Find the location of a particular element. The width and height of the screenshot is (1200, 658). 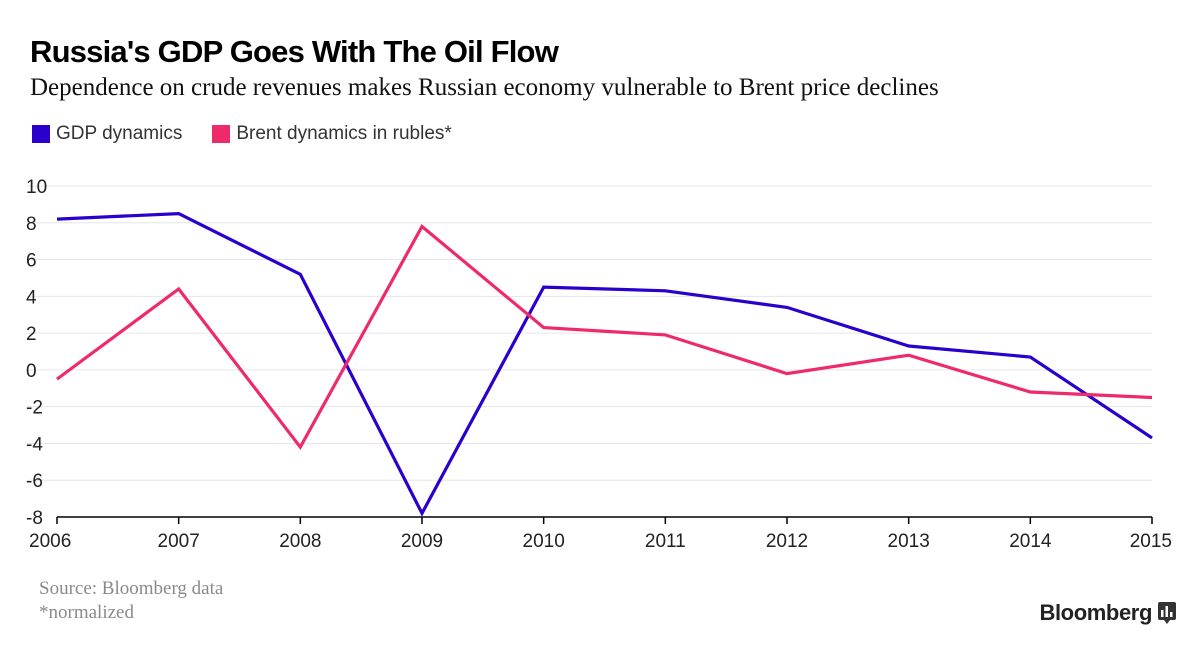

legend-item-gdp: GDP dynamics is located at coordinates (107, 134).